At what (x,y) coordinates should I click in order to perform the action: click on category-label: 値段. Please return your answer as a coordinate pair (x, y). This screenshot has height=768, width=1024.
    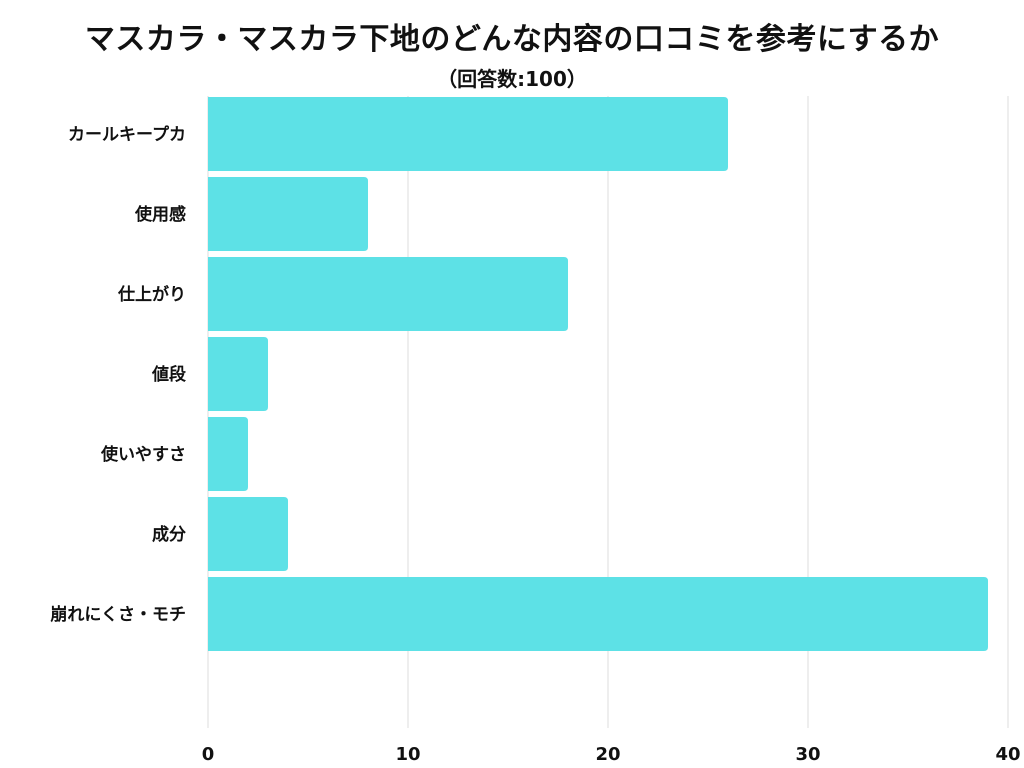
    Looking at the image, I should click on (168, 374).